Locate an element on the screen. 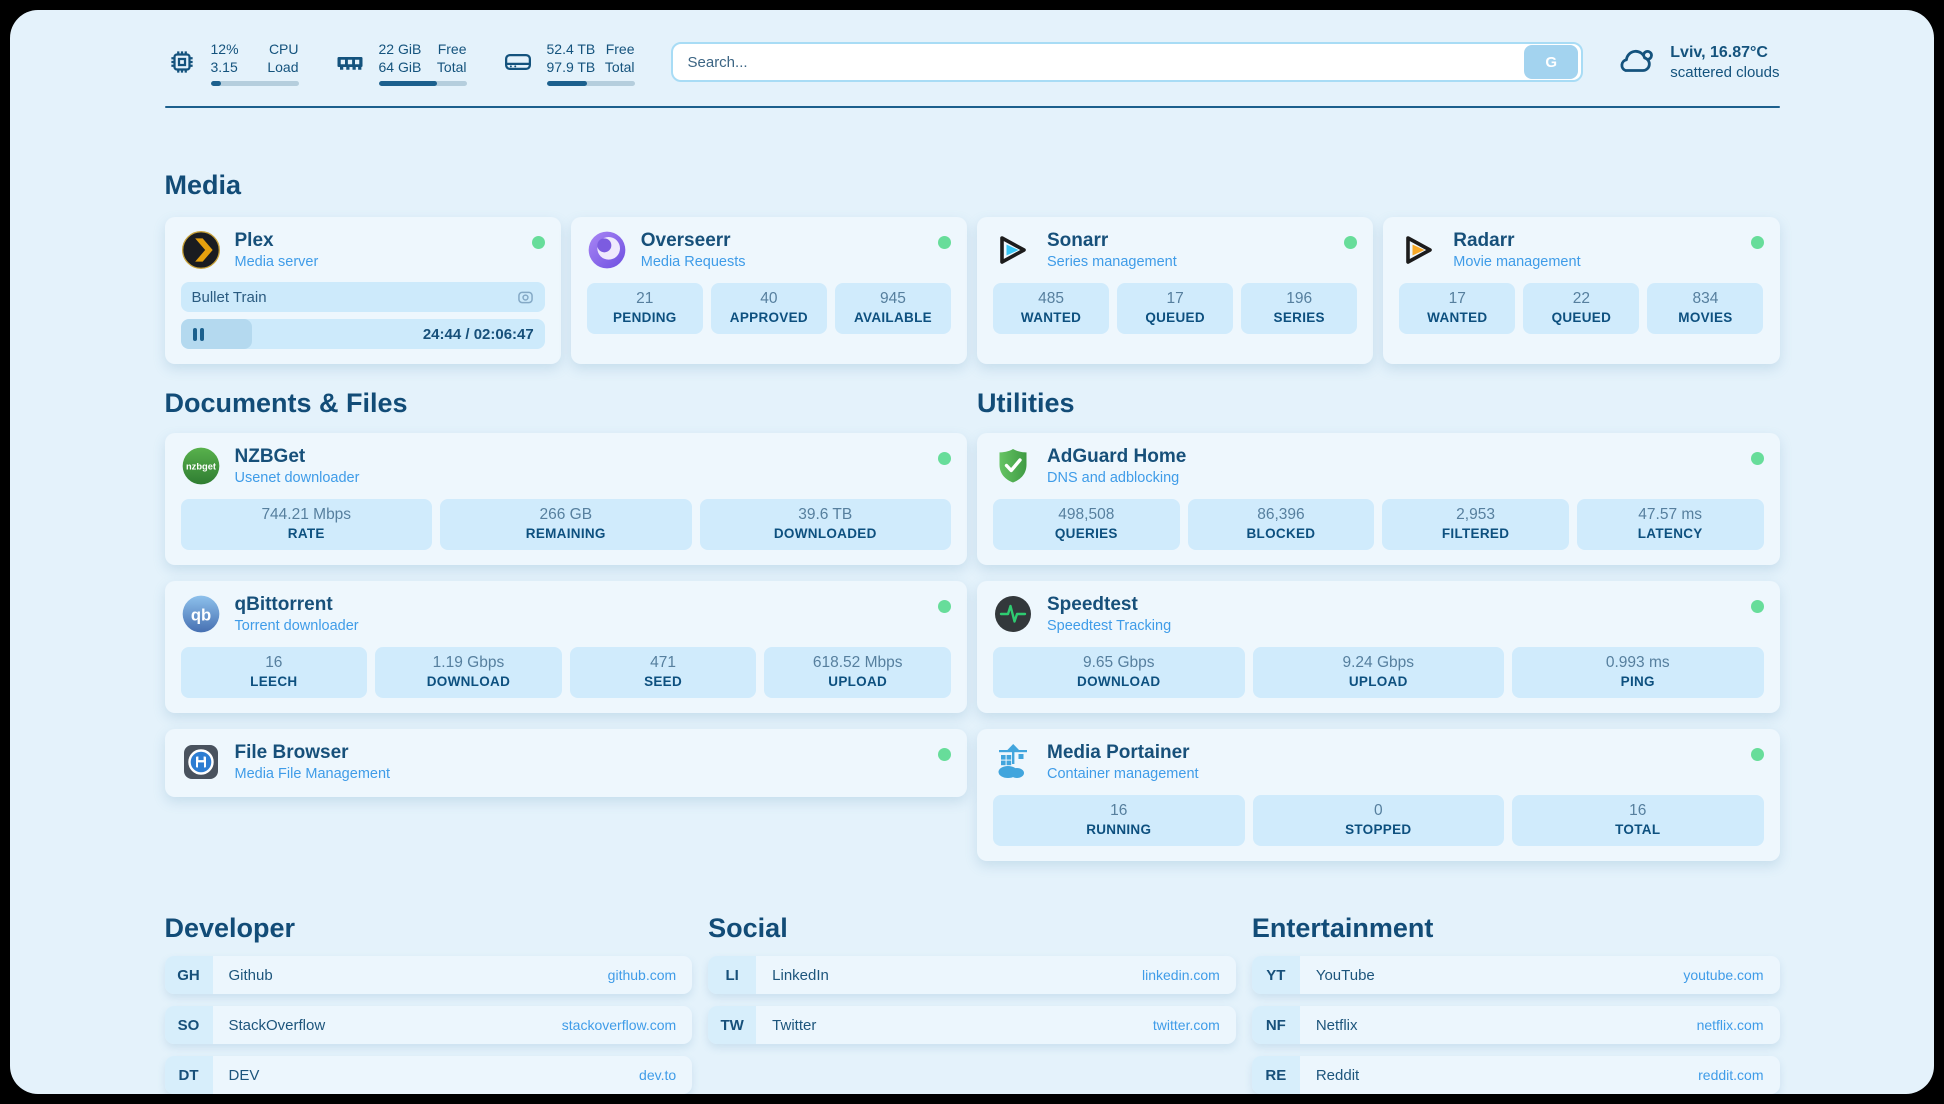 The width and height of the screenshot is (1944, 1104). now-playing-title: Bullet Train is located at coordinates (229, 297).